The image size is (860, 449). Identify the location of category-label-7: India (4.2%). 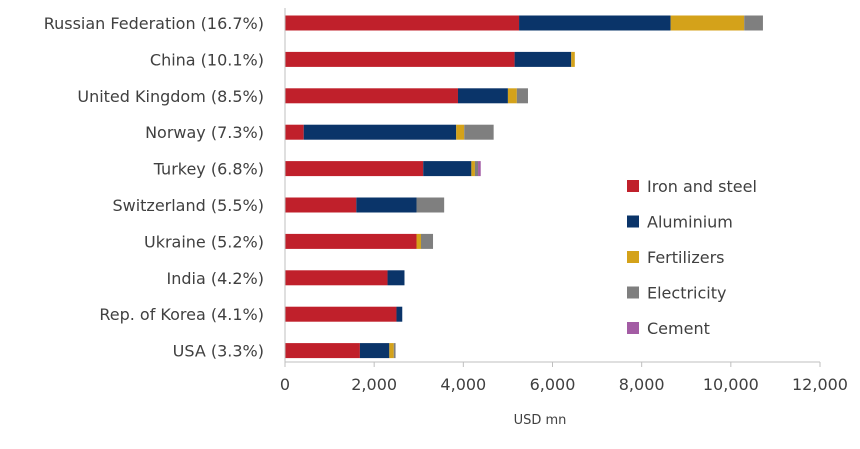
(215, 278).